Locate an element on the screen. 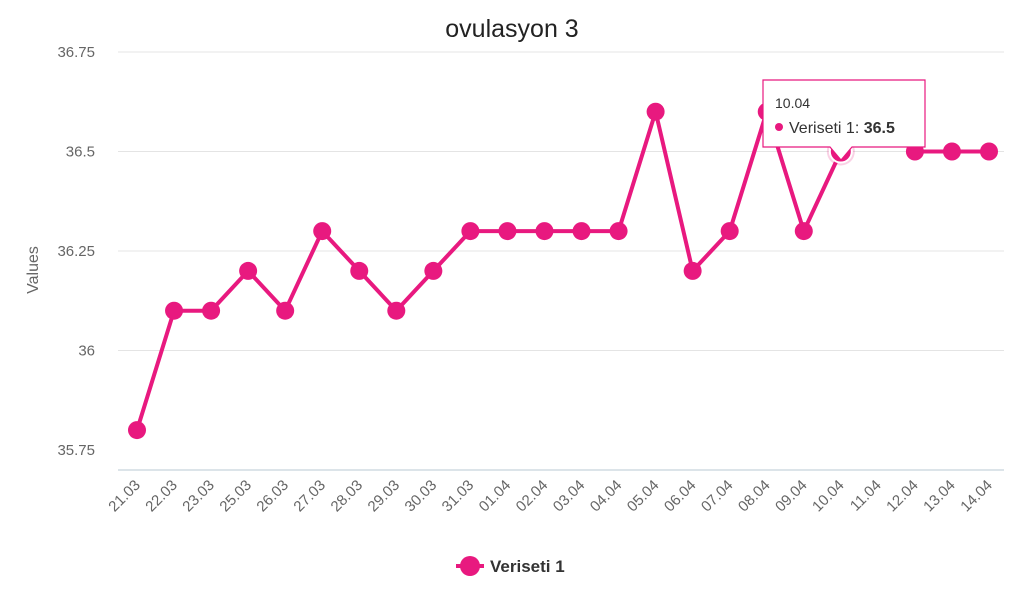 The height and width of the screenshot is (607, 1024). x-tick-label: 26.03 is located at coordinates (272, 496).